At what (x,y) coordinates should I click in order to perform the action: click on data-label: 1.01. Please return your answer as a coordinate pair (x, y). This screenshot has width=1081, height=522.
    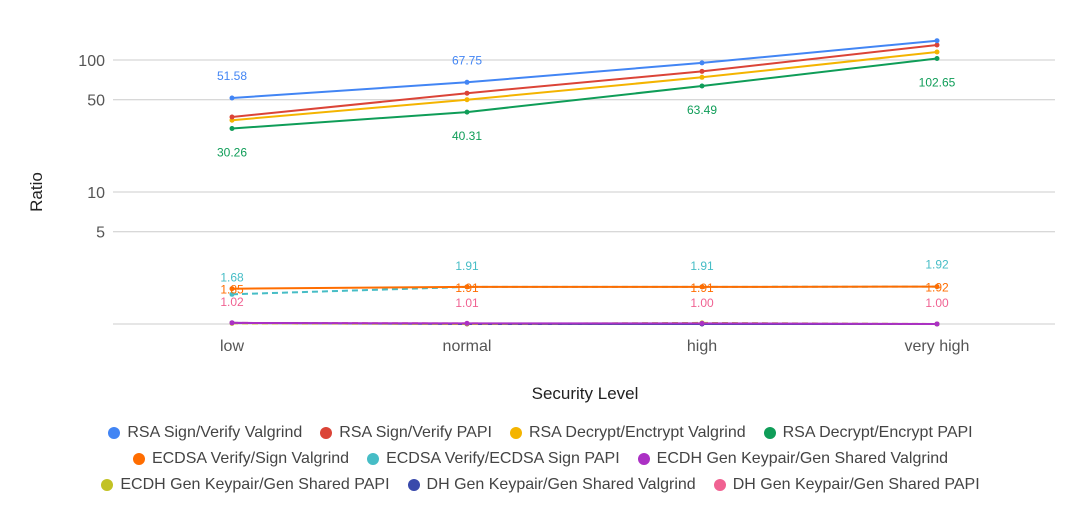
    Looking at the image, I should click on (467, 303).